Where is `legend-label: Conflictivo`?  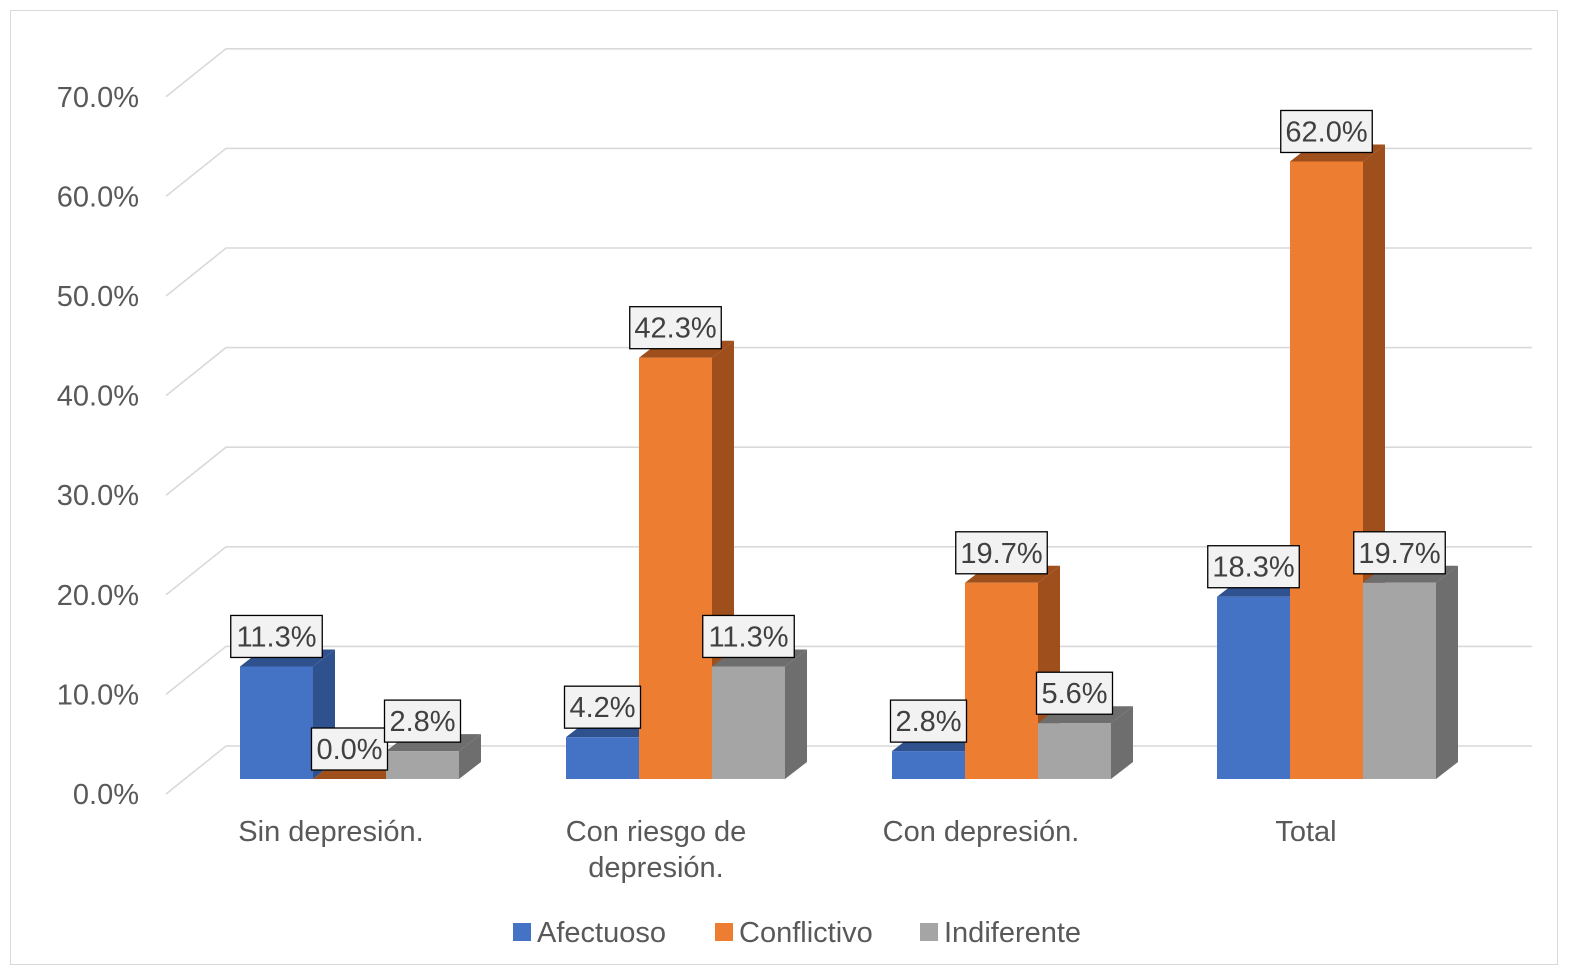
legend-label: Conflictivo is located at coordinates (806, 933).